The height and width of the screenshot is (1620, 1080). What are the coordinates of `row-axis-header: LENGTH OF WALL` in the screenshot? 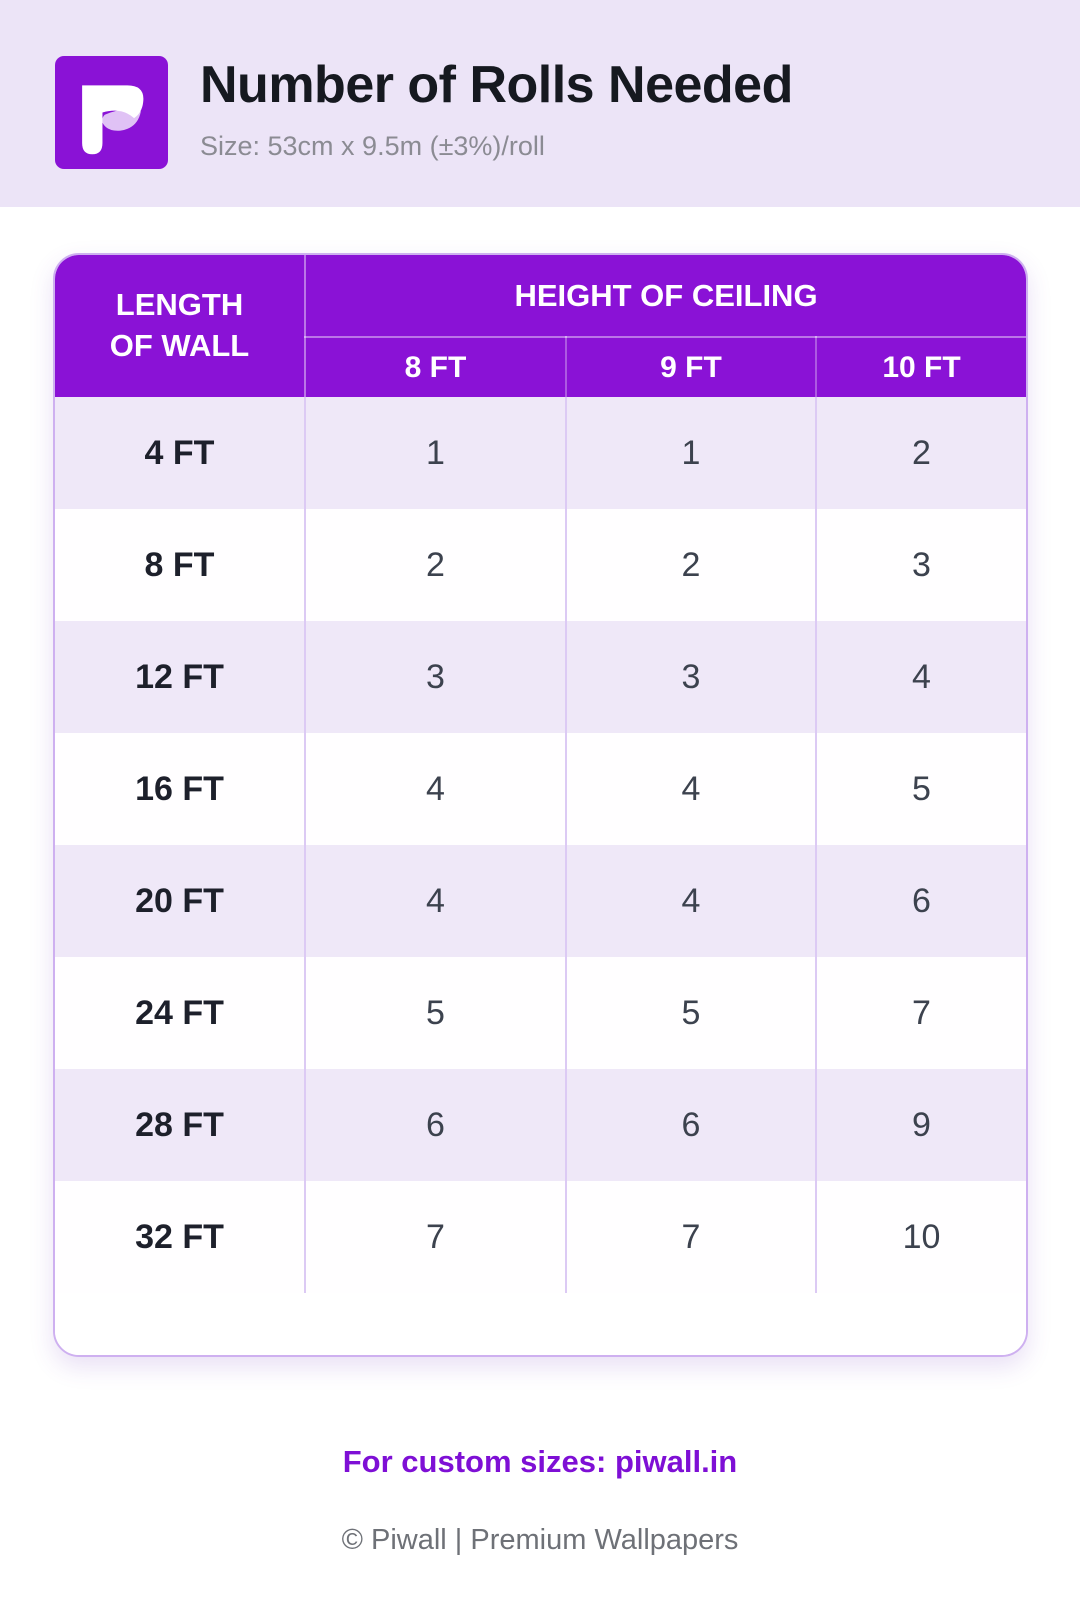 It's located at (180, 326).